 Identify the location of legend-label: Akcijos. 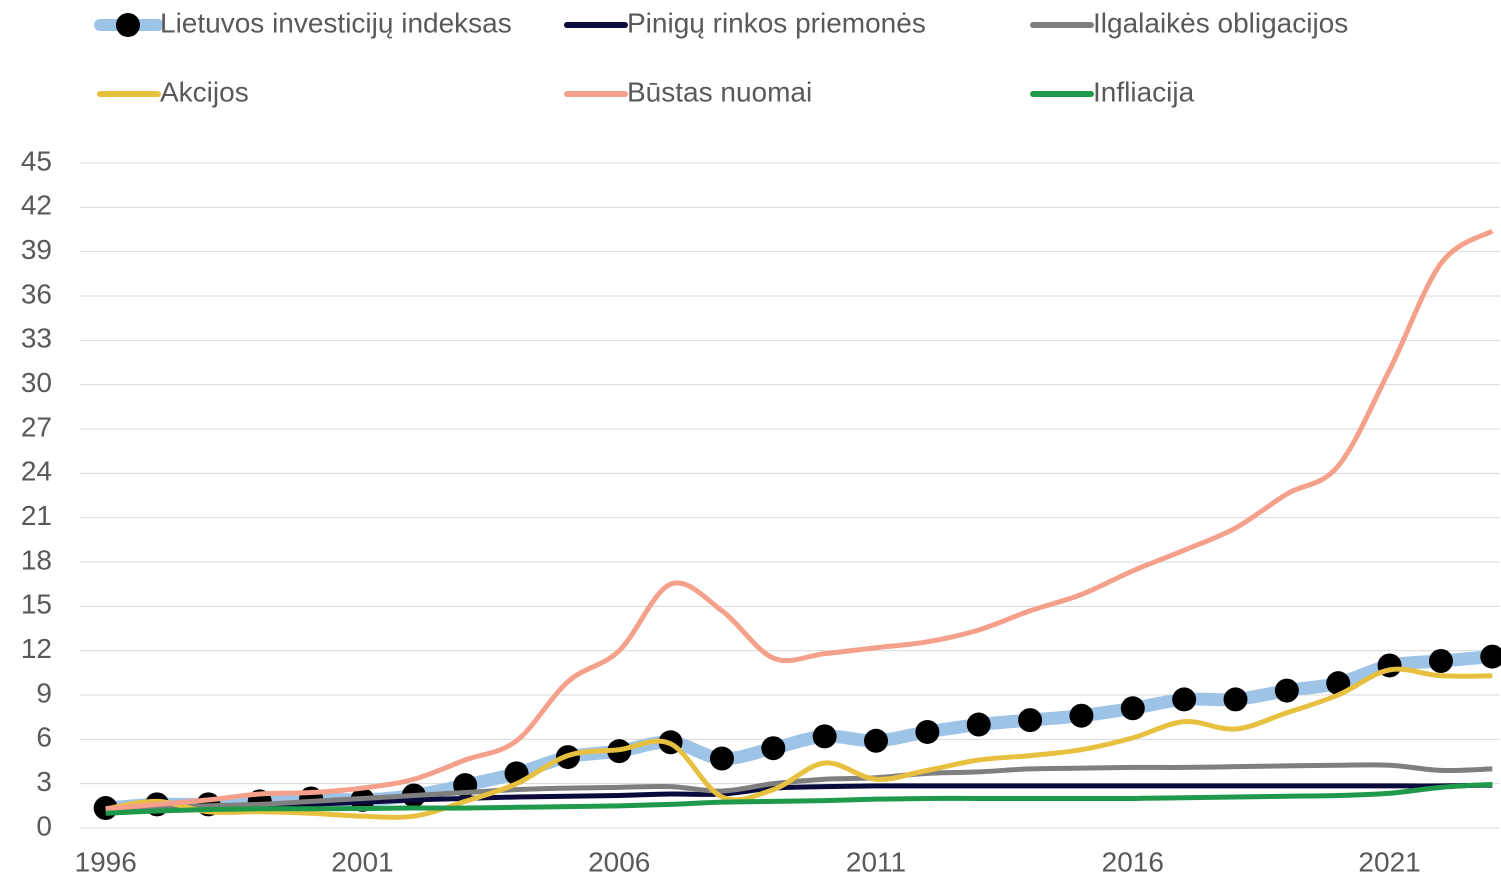
(204, 91).